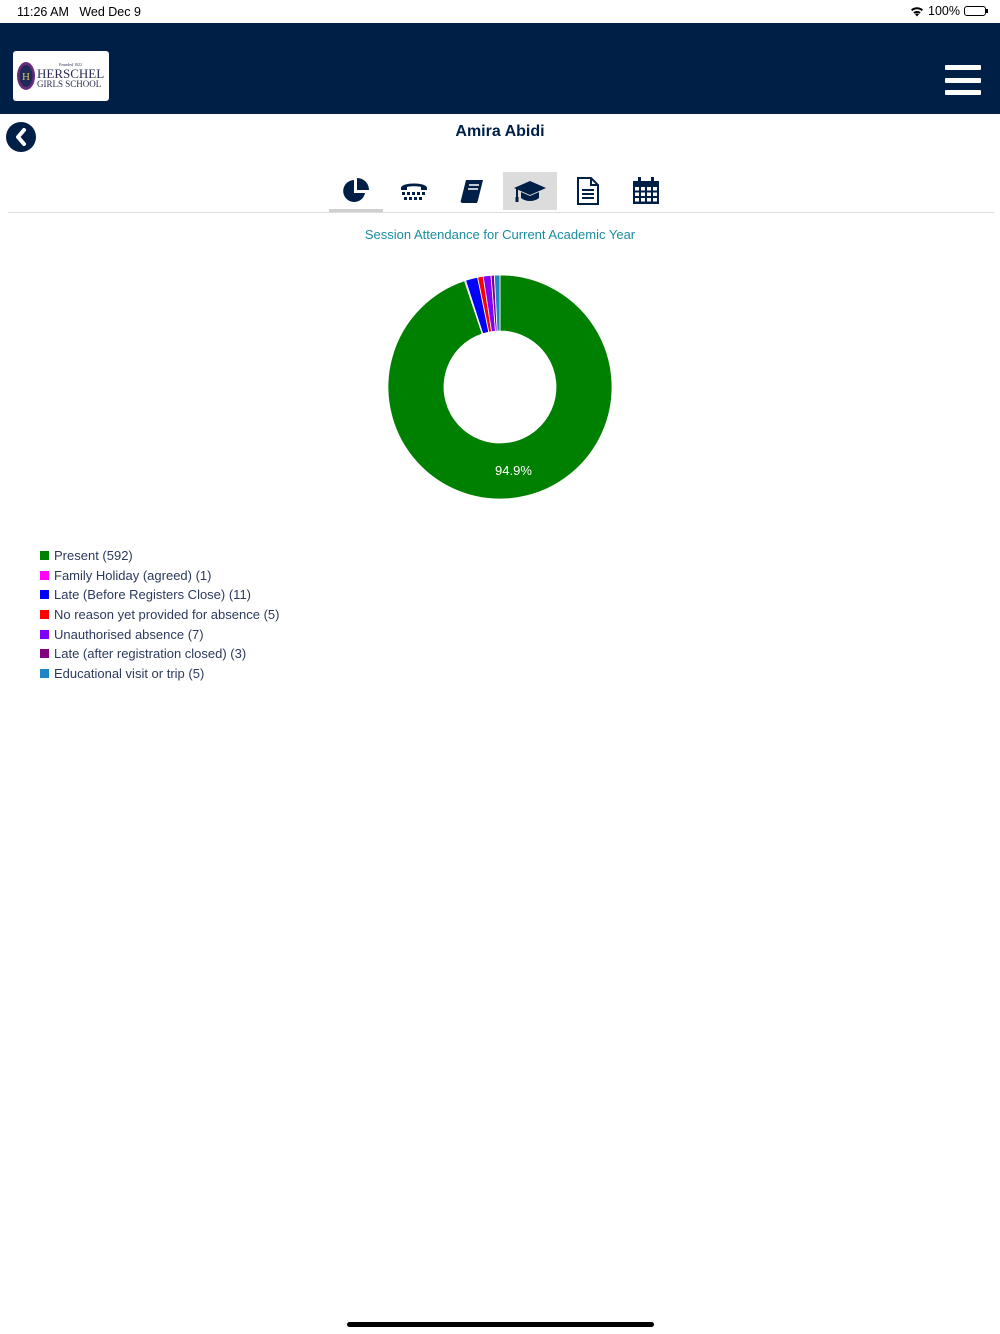 This screenshot has width=1000, height=1334. I want to click on legend-label: Present (592), so click(93, 556).